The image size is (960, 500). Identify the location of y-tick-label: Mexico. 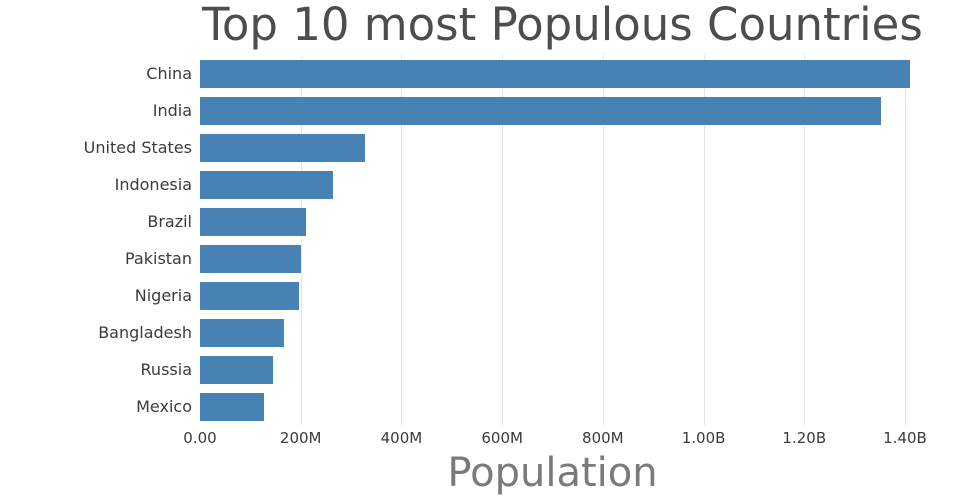
(164, 406).